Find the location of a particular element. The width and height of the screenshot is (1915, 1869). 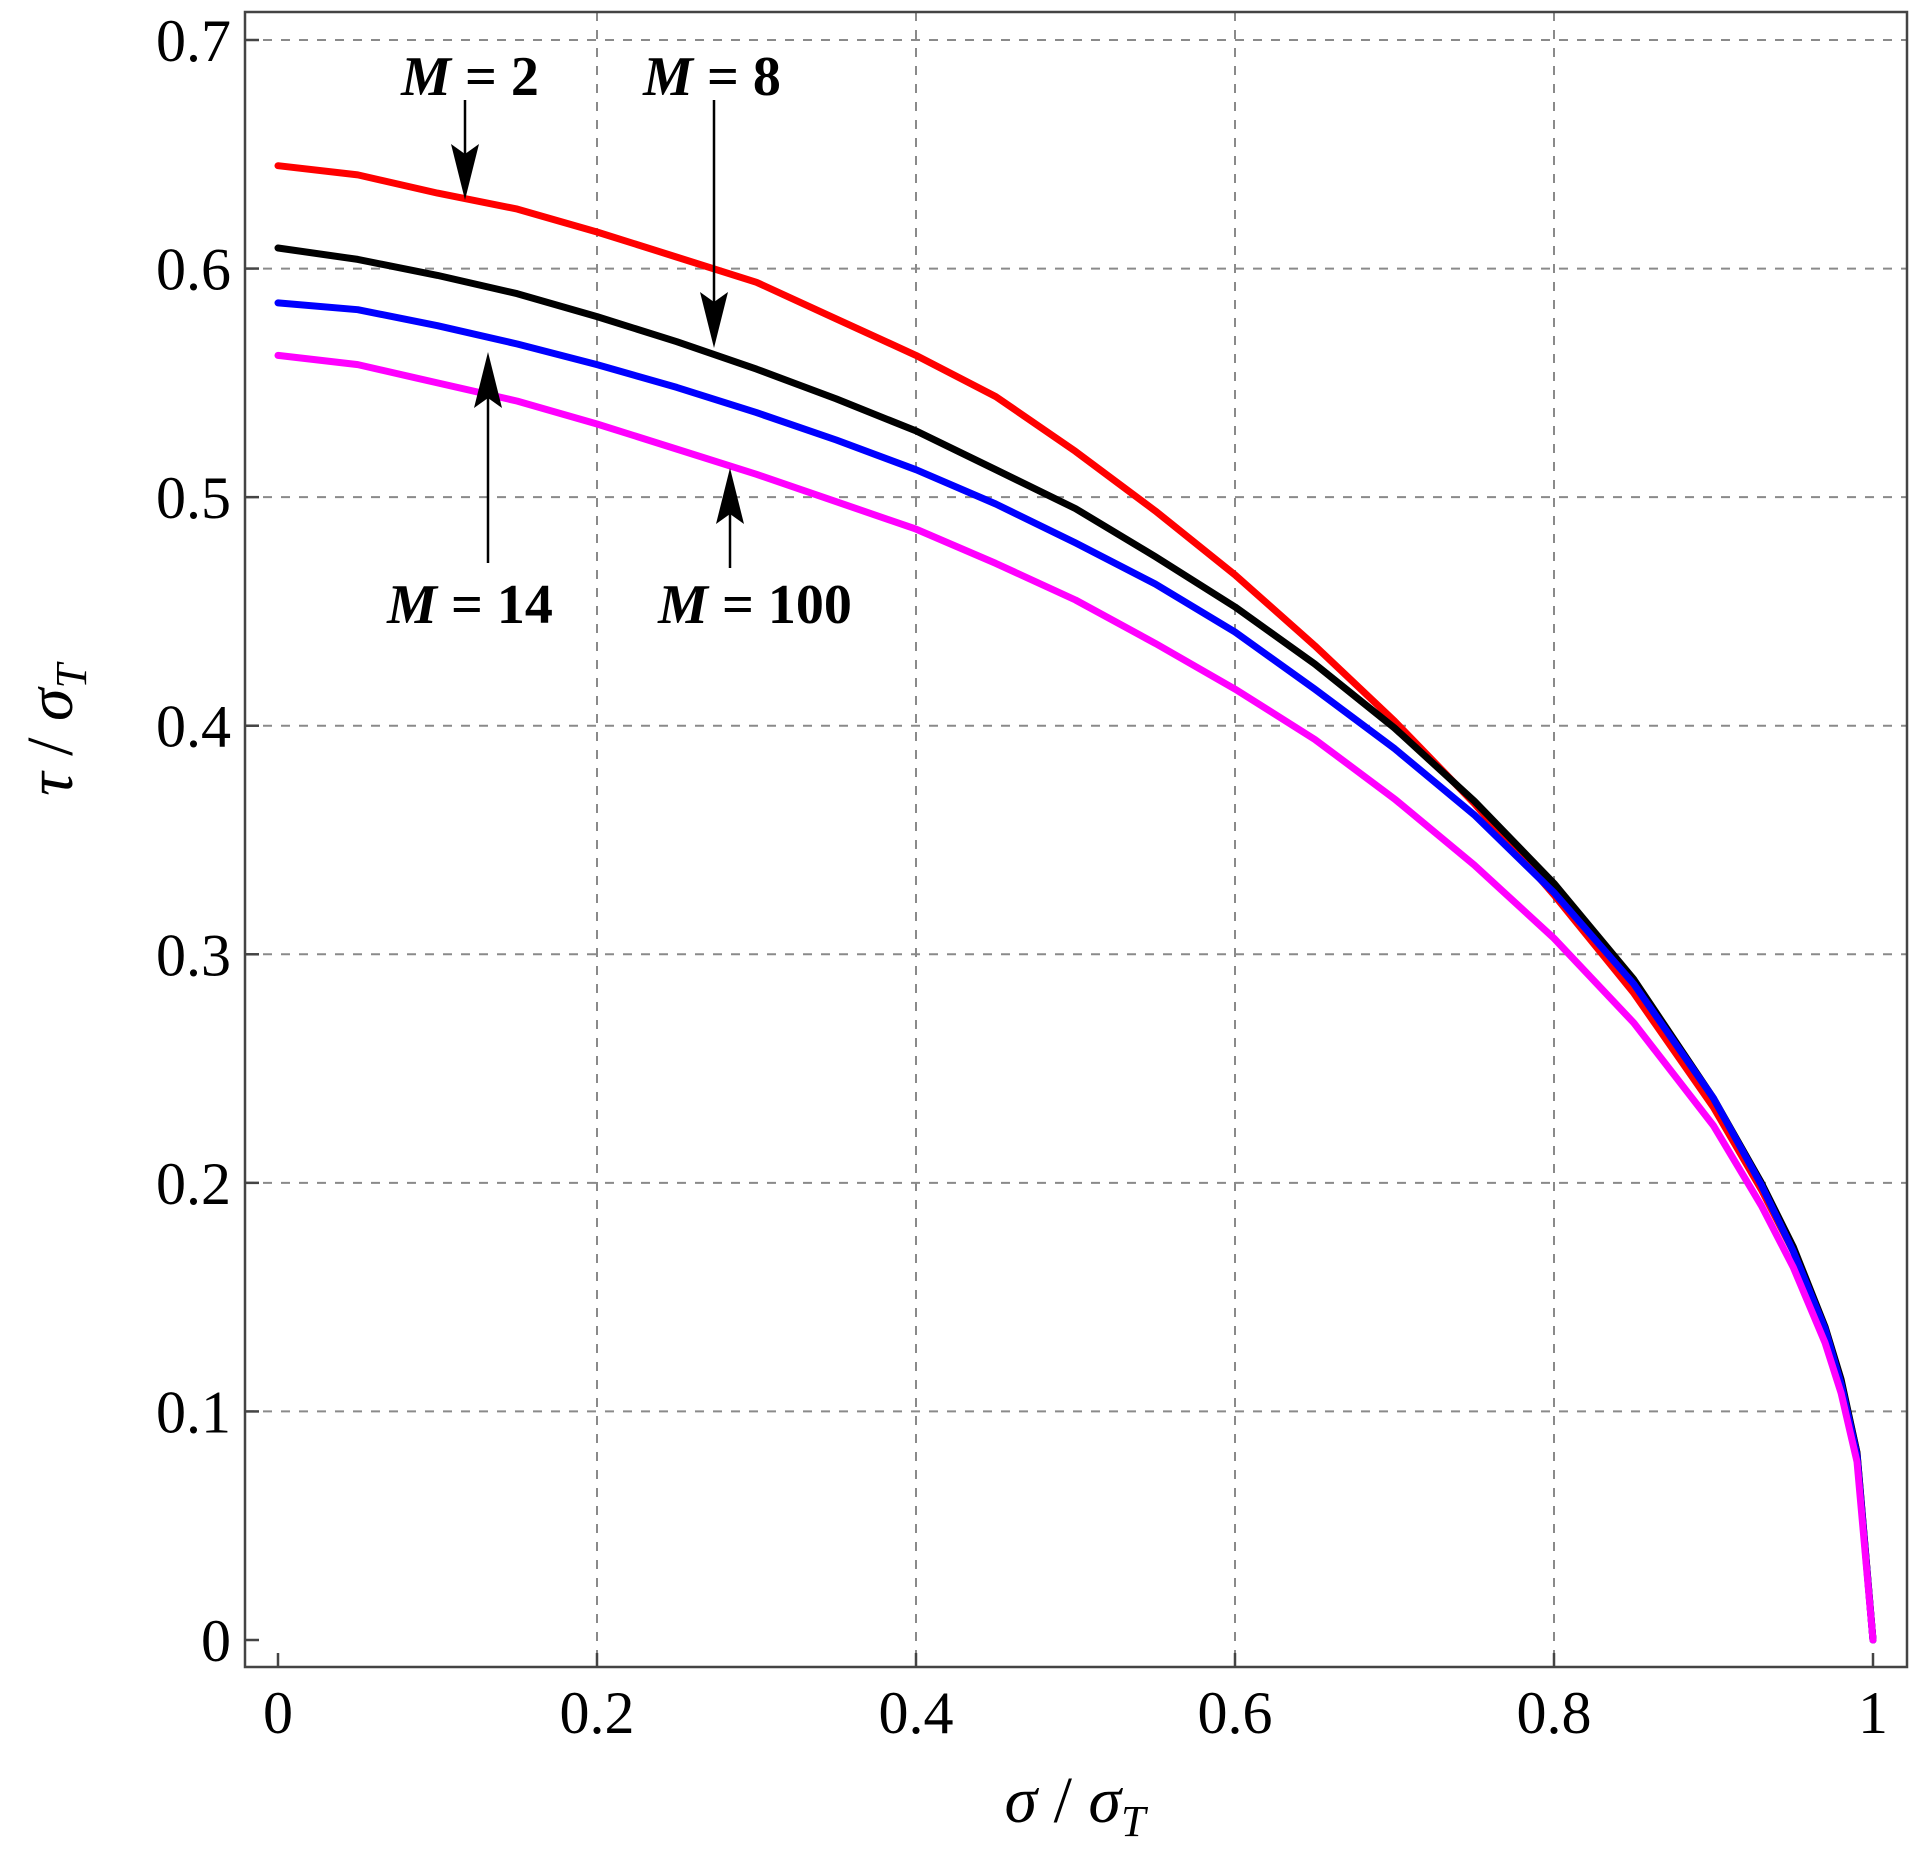

y-axis-title: τ / σT is located at coordinates (55, 728).